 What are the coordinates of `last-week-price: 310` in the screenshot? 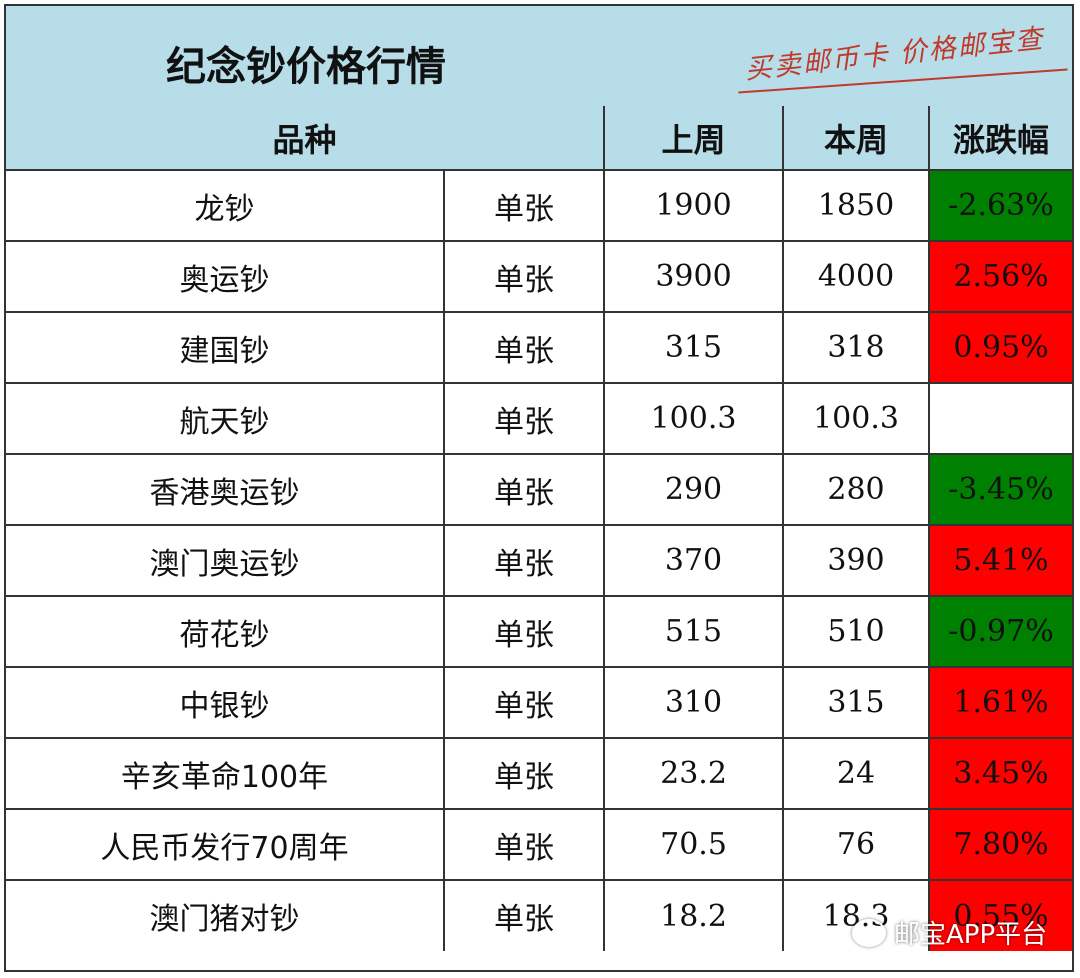 It's located at (694, 702).